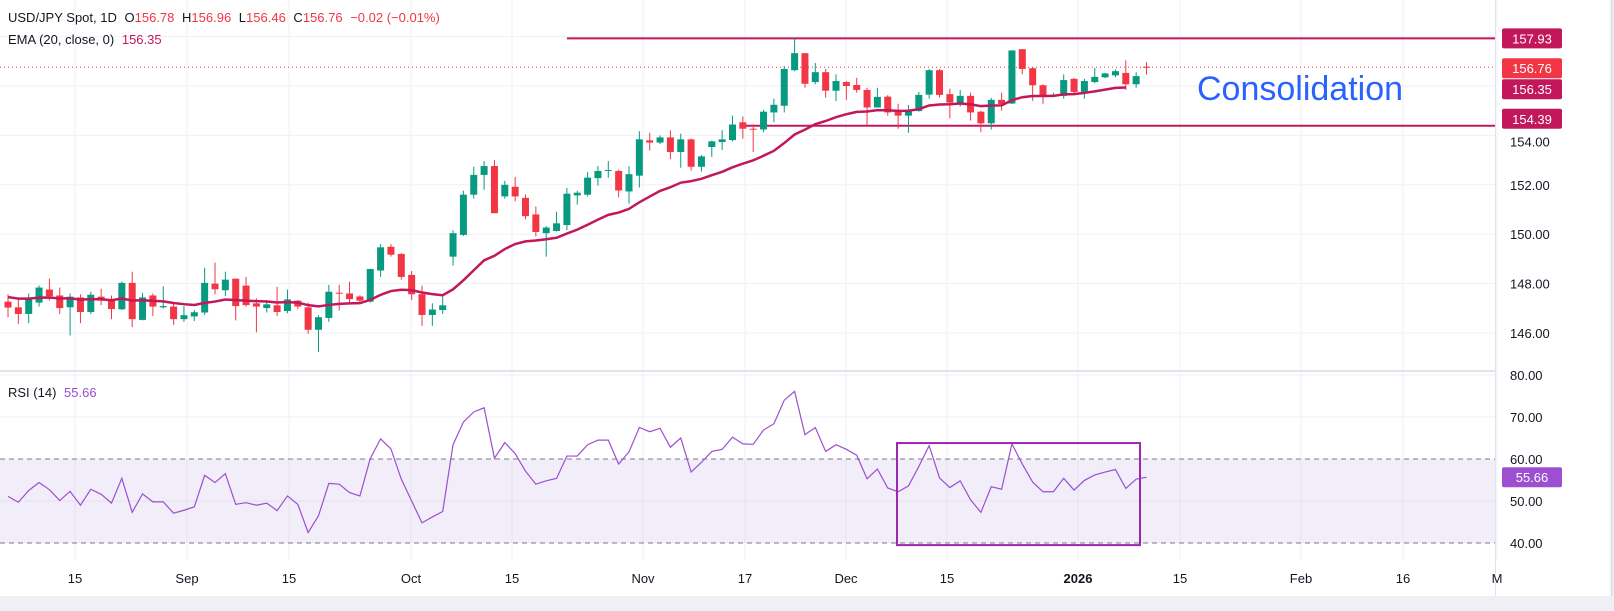 Image resolution: width=1614 pixels, height=611 pixels. What do you see at coordinates (298, 17) in the screenshot?
I see `close-label: C` at bounding box center [298, 17].